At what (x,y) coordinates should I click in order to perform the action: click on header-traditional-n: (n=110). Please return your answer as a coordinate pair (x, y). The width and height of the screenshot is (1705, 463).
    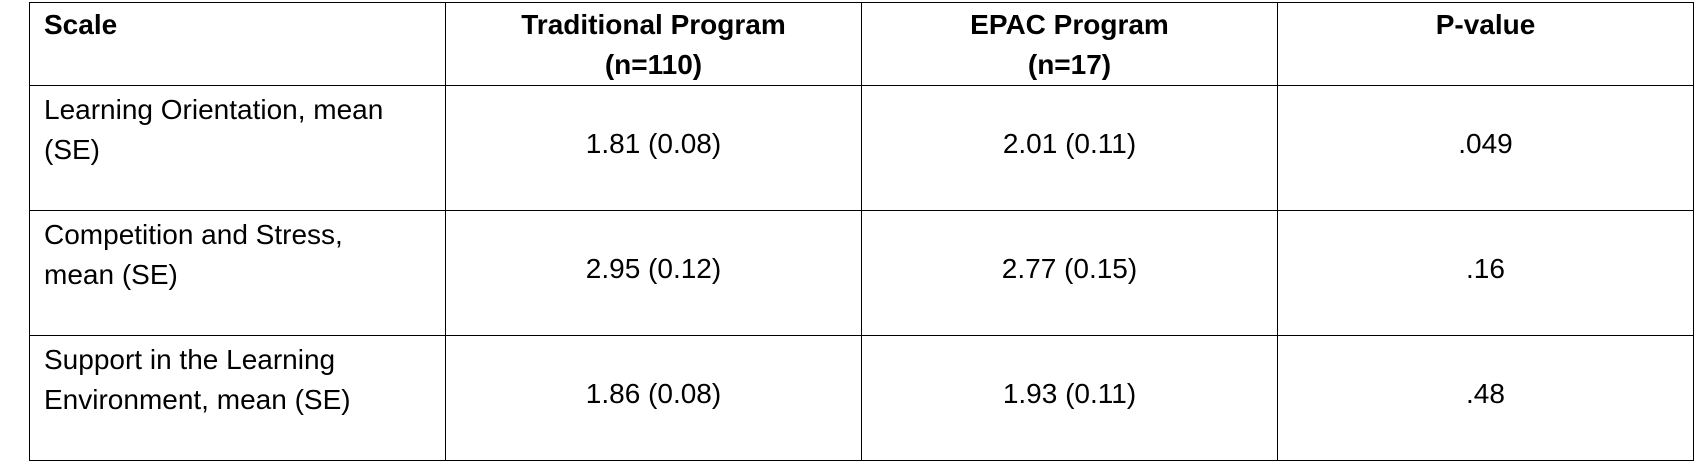
    Looking at the image, I should click on (653, 64).